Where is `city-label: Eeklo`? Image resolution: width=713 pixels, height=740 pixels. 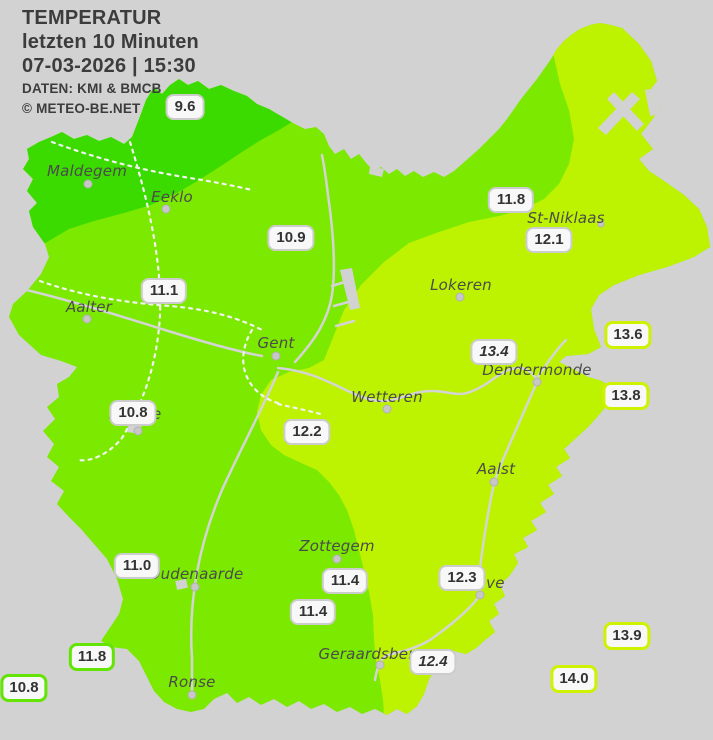 city-label: Eeklo is located at coordinates (172, 197).